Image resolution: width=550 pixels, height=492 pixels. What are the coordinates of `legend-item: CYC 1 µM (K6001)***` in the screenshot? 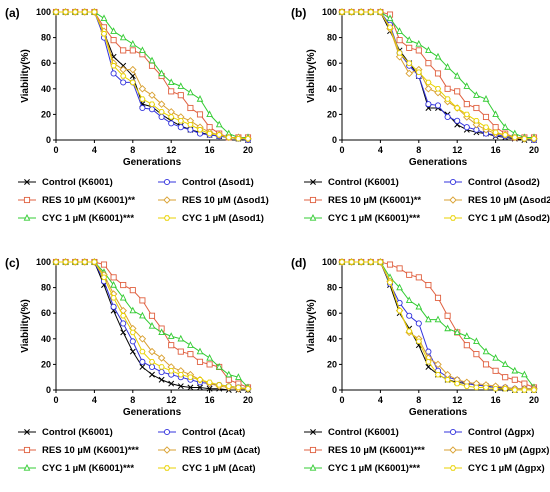 It's located at (362, 468).